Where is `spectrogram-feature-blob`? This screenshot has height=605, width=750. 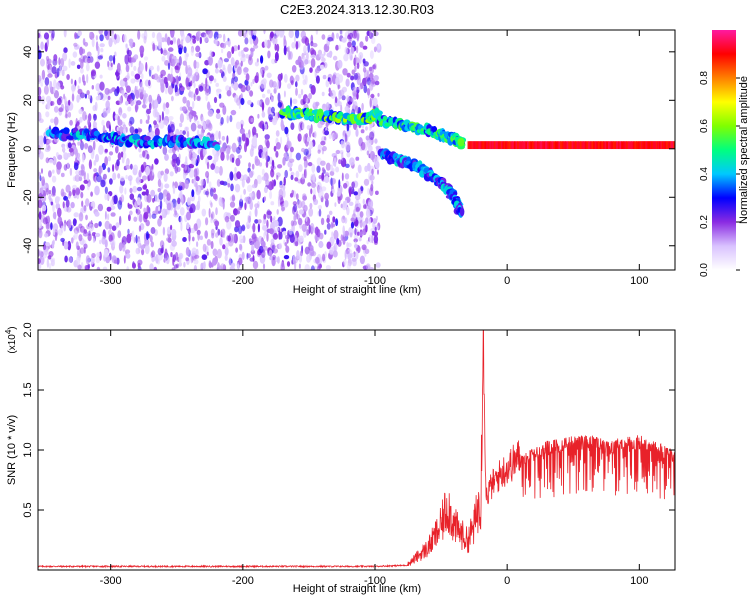 spectrogram-feature-blob is located at coordinates (217, 147).